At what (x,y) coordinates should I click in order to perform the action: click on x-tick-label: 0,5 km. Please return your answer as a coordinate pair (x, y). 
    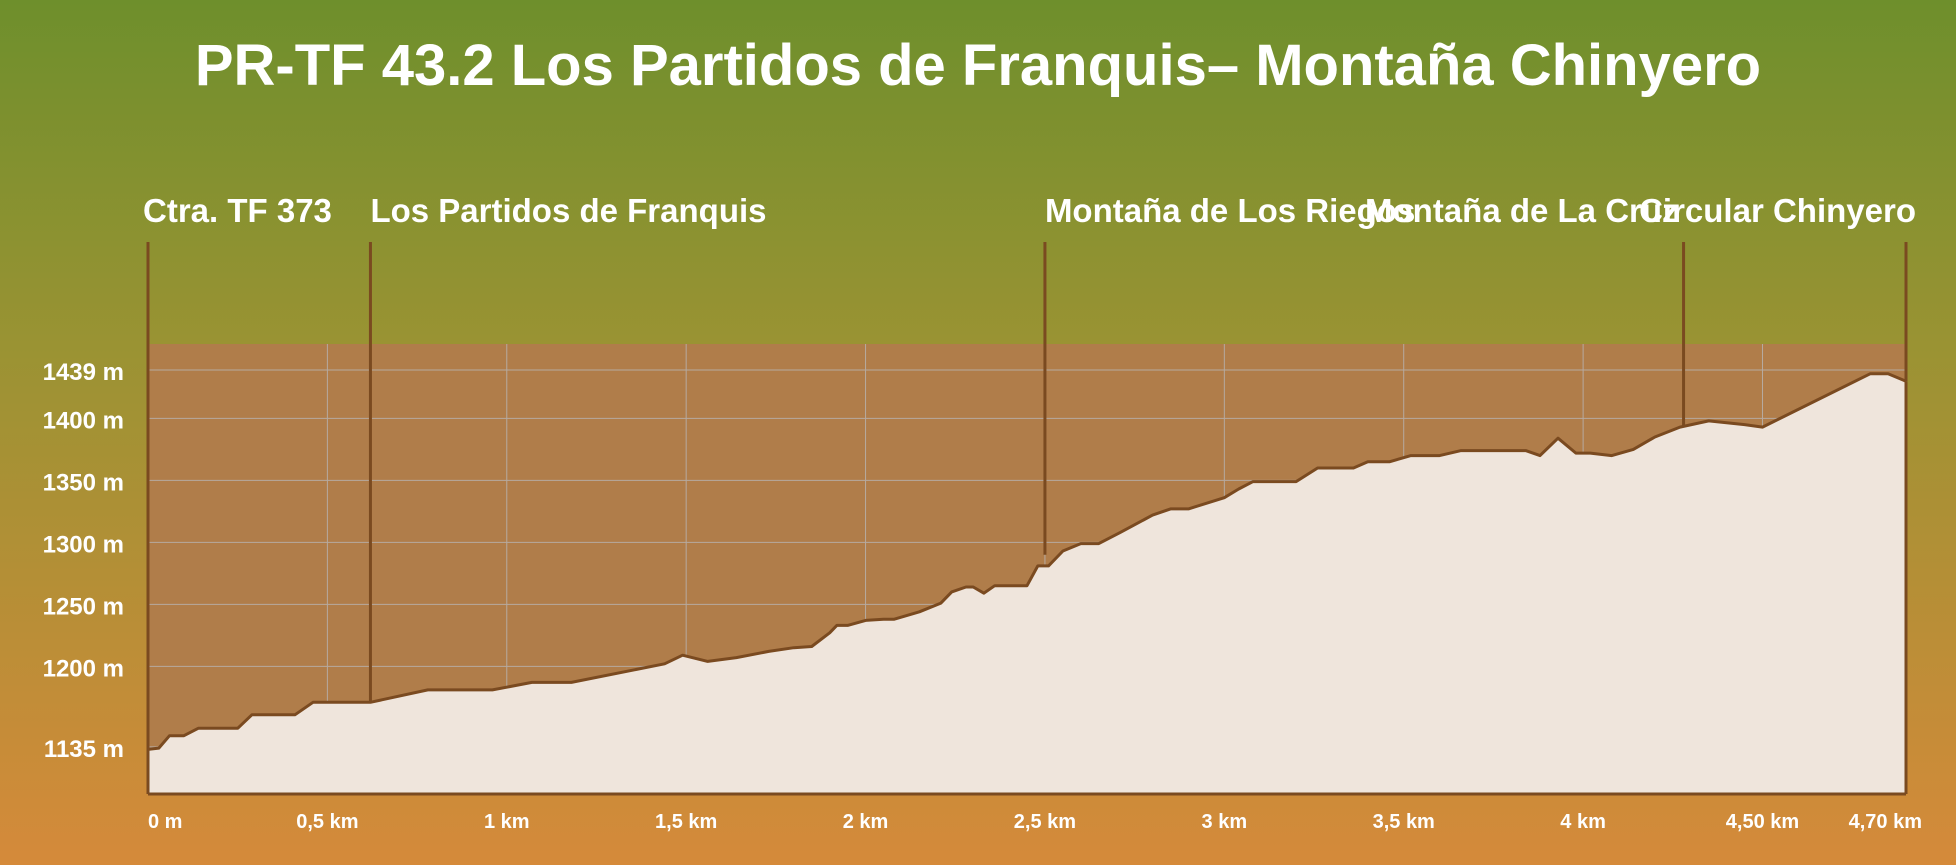
    Looking at the image, I should click on (327, 822).